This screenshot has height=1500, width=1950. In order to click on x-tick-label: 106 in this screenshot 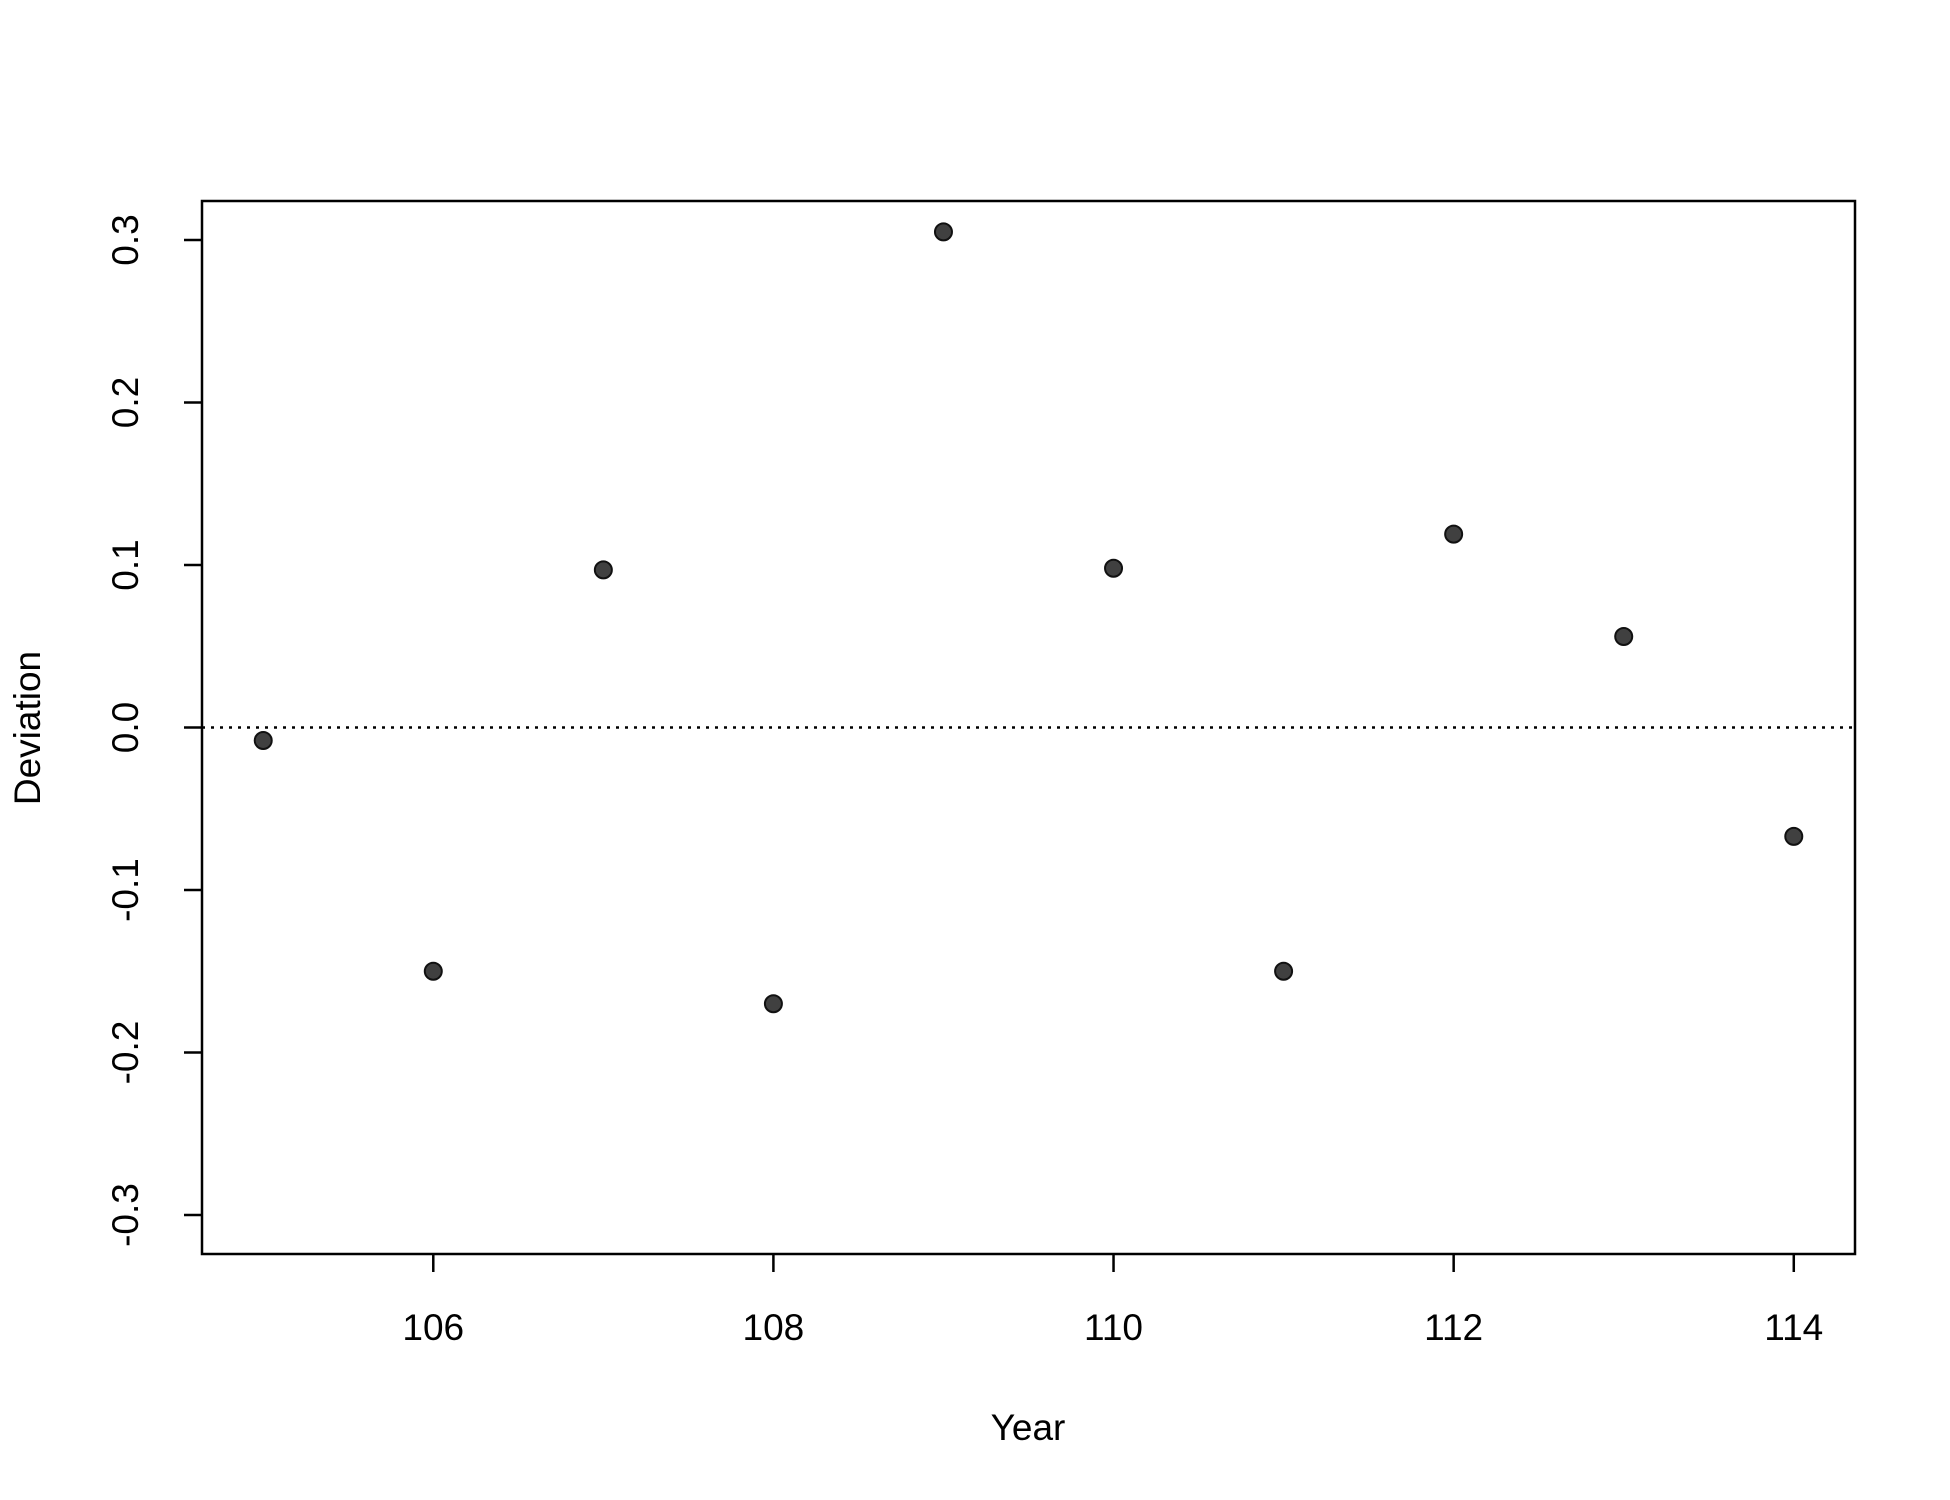, I will do `click(433, 1327)`.